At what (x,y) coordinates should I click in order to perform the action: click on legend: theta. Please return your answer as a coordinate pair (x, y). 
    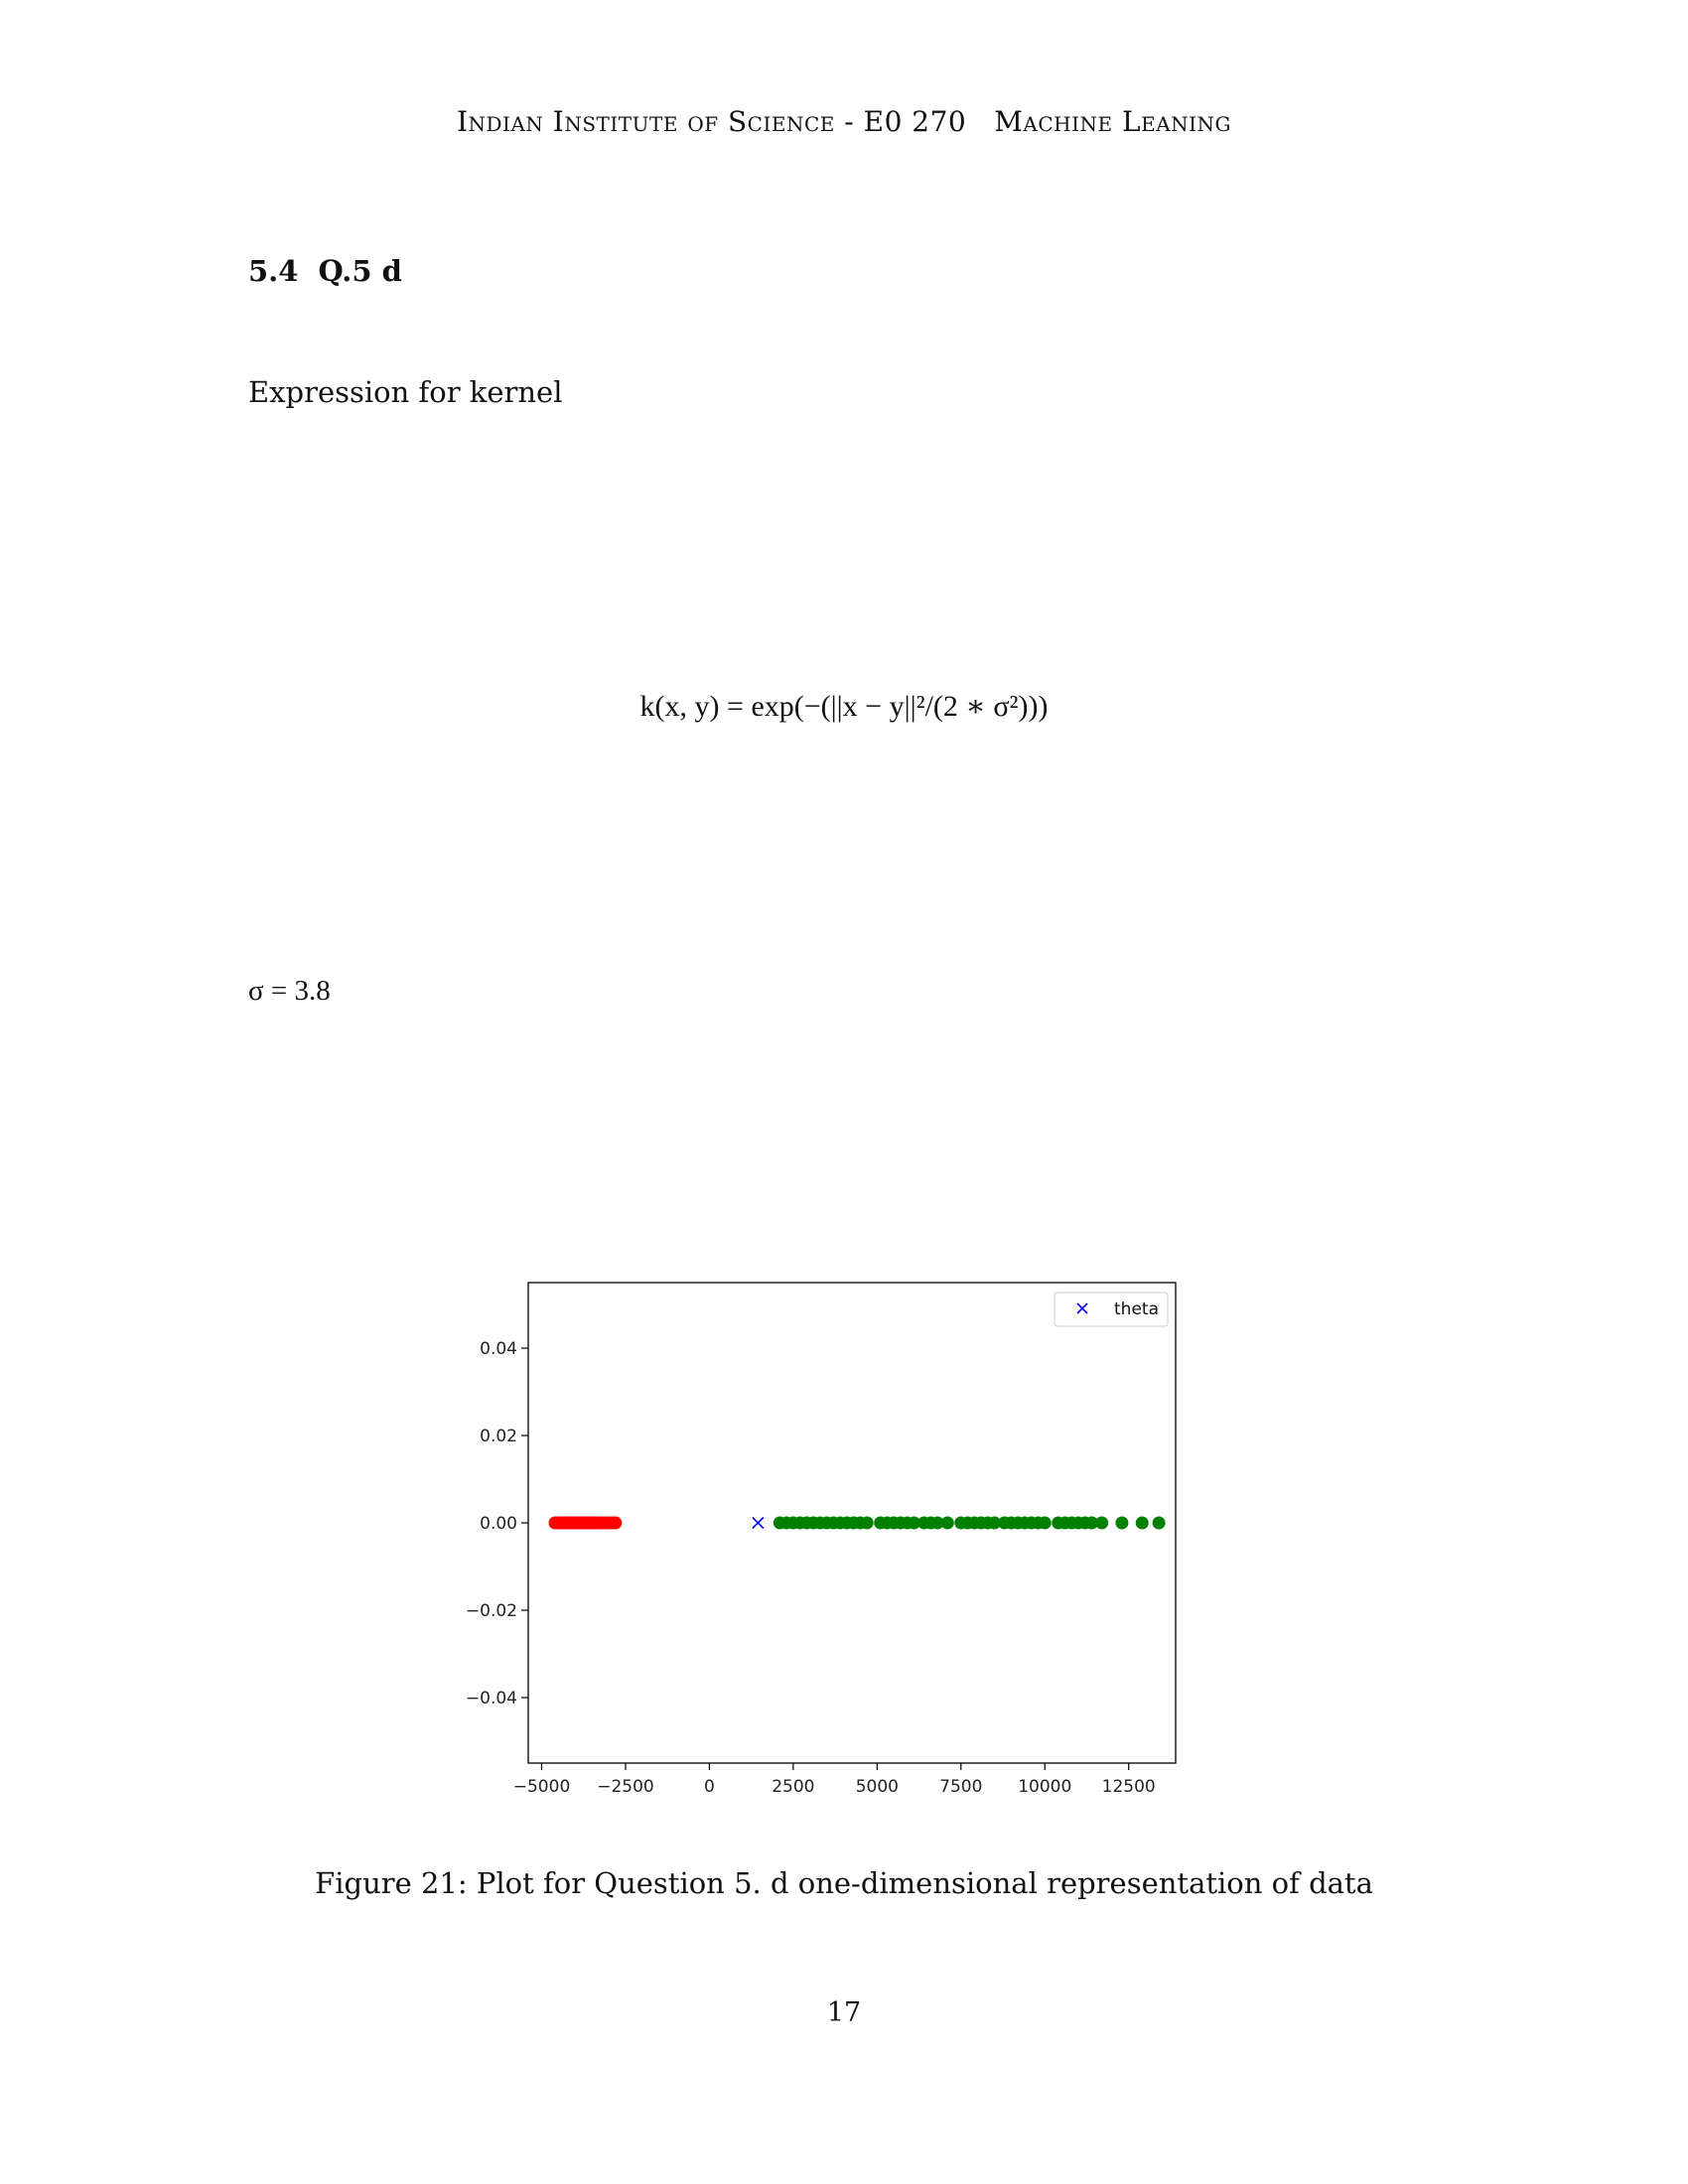
    Looking at the image, I should click on (1111, 1309).